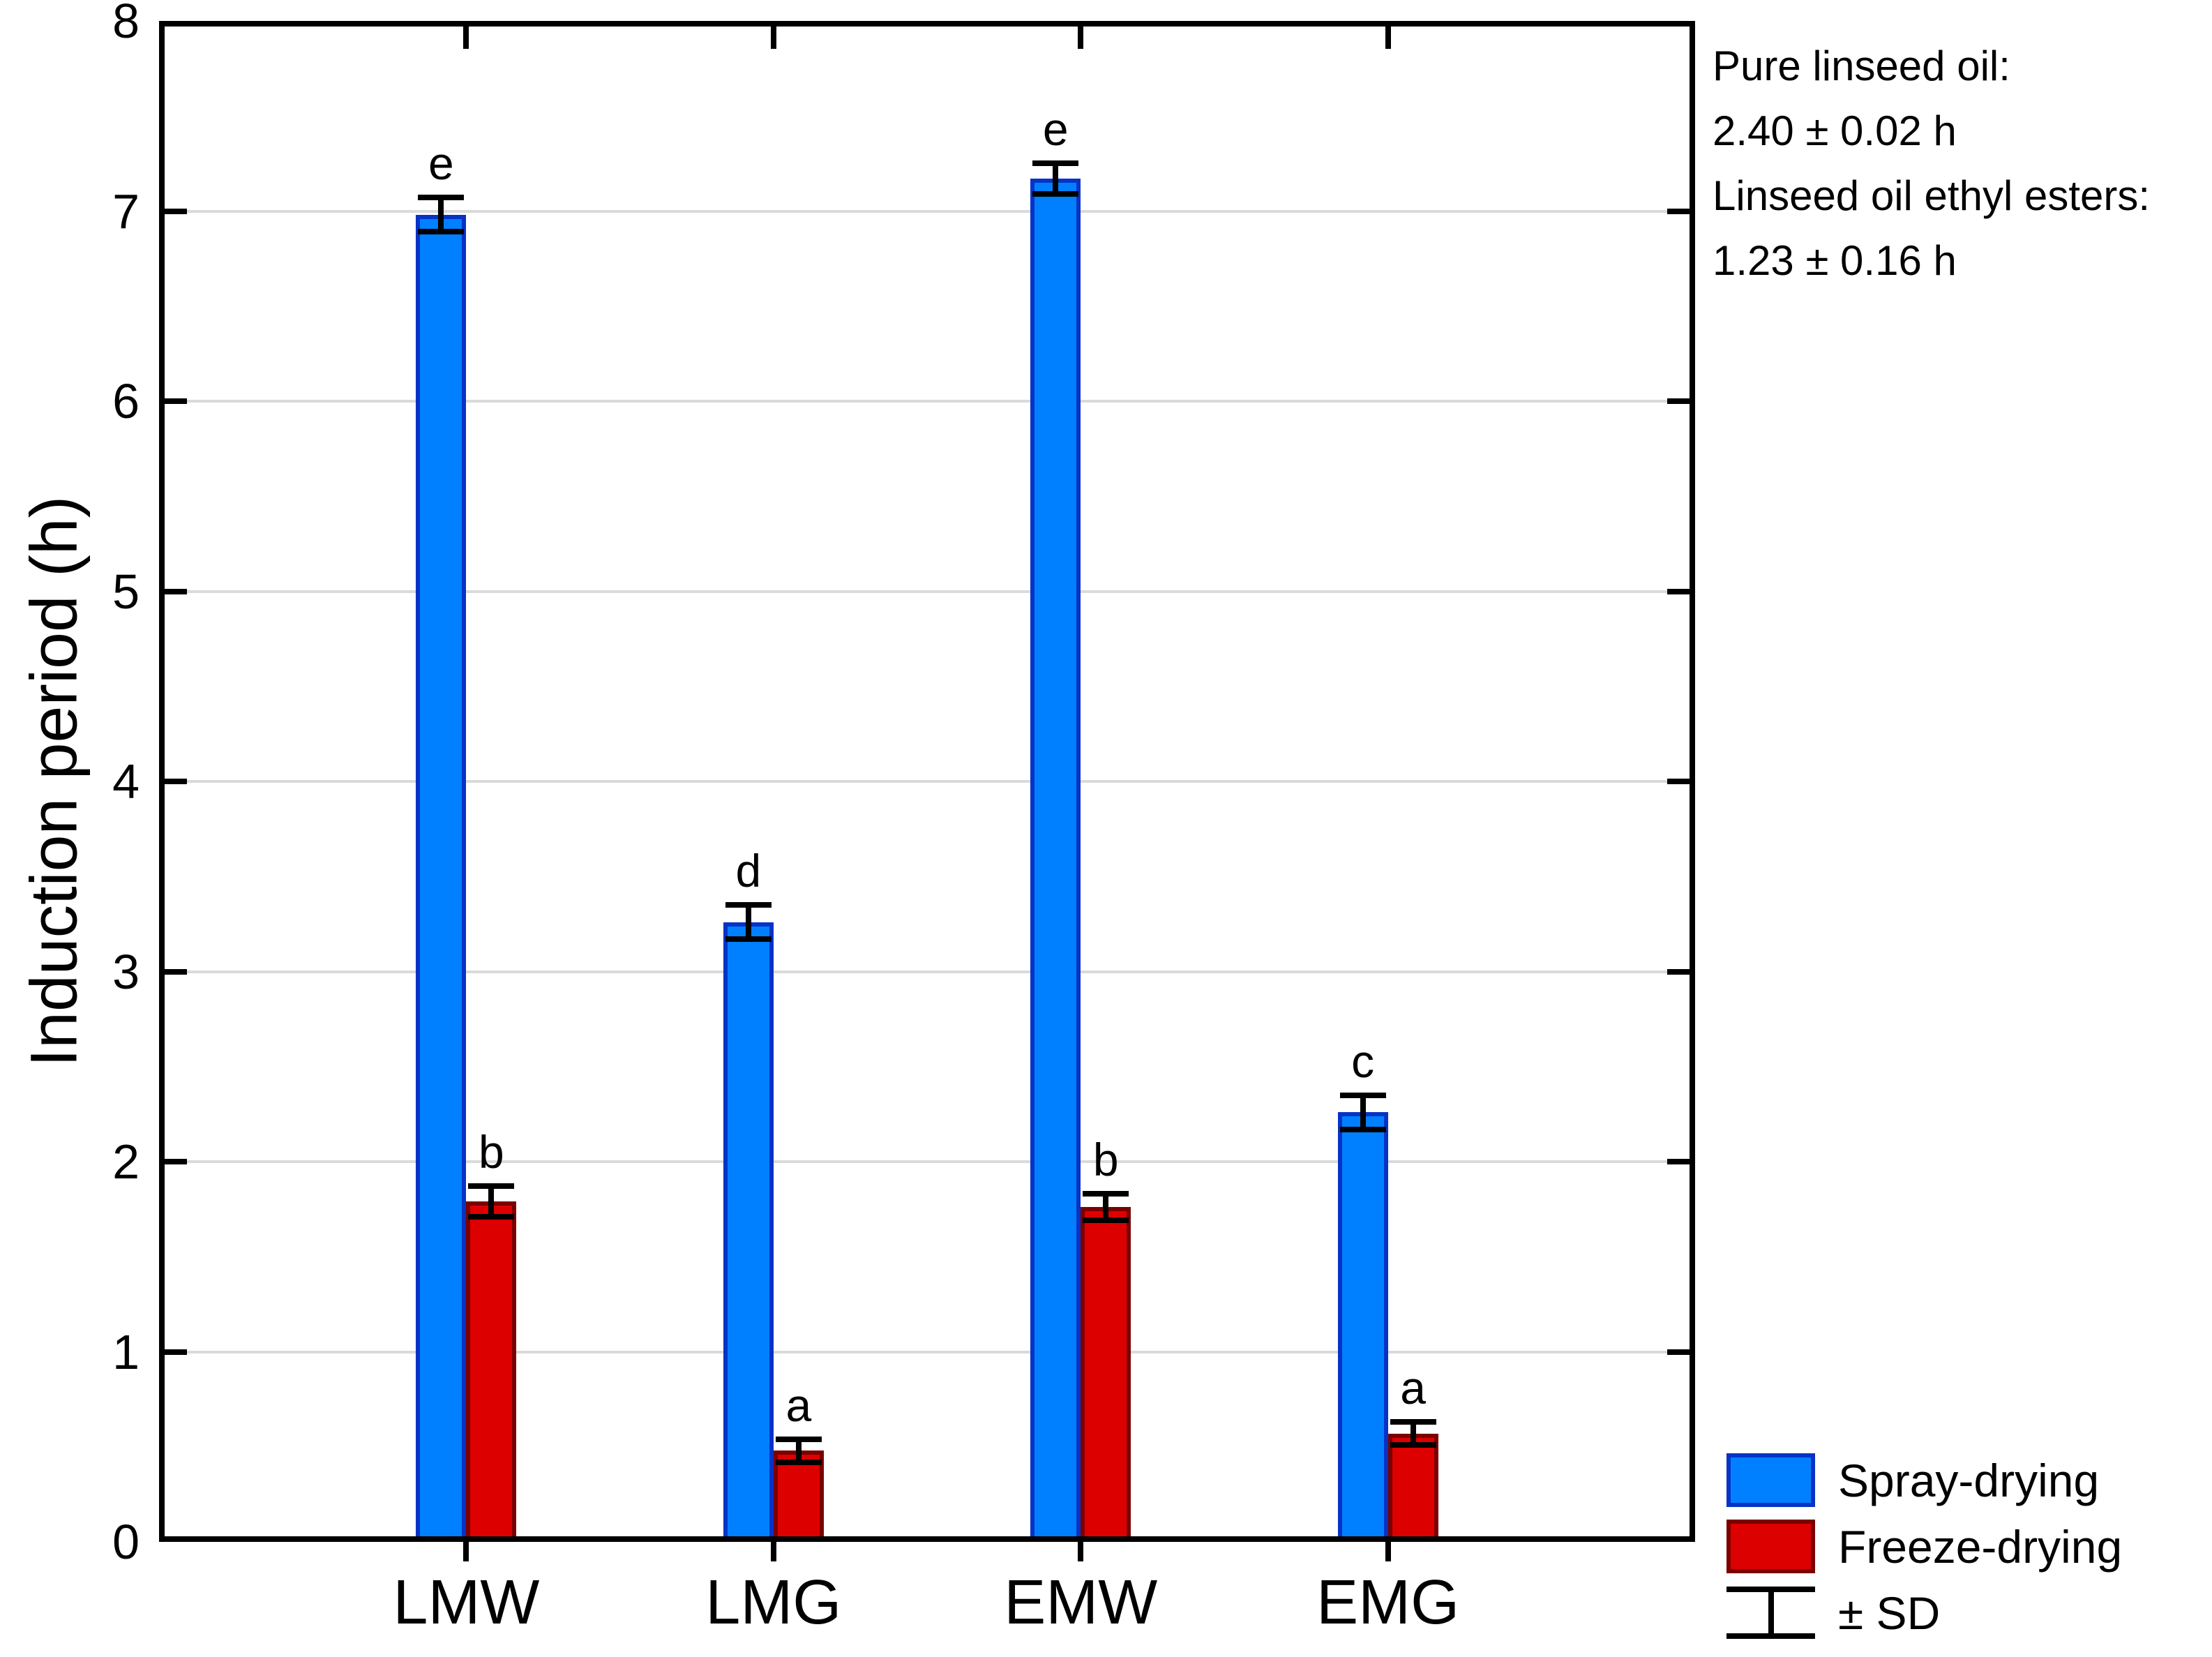 The width and height of the screenshot is (2212, 1657). I want to click on plot-frame-right, so click(1693, 781).